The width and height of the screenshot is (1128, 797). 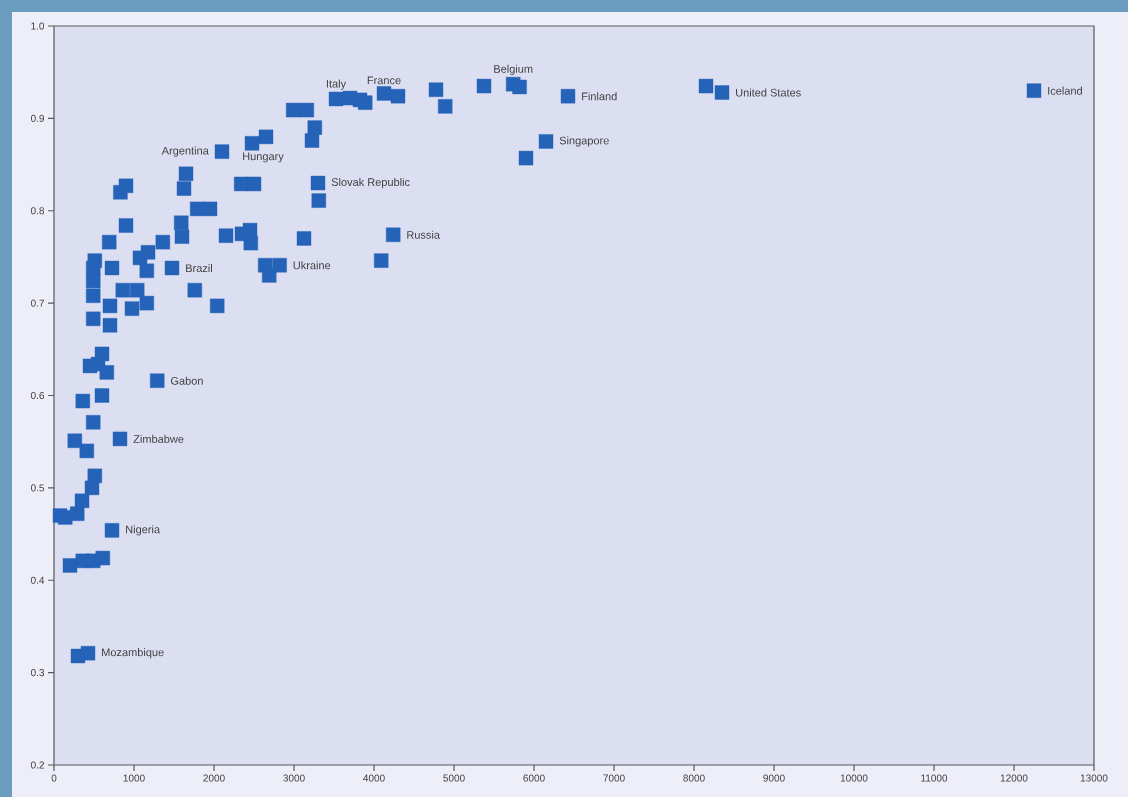 What do you see at coordinates (599, 96) in the screenshot?
I see `annotation: Finland` at bounding box center [599, 96].